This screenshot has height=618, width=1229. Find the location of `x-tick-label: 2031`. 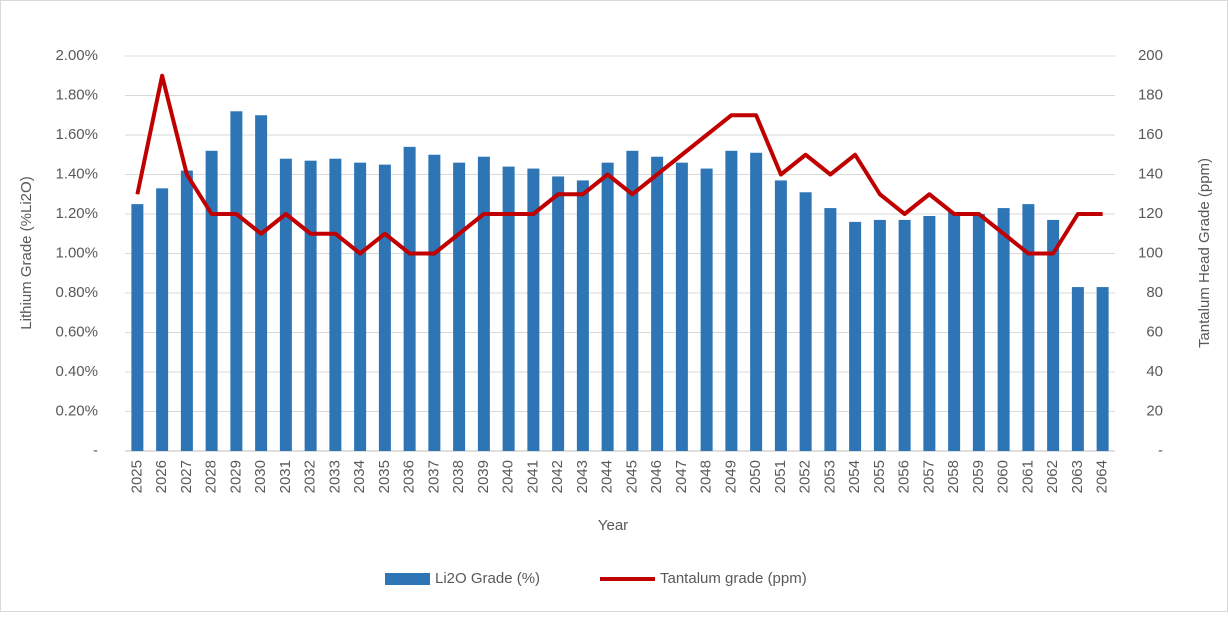

x-tick-label: 2031 is located at coordinates (285, 476).